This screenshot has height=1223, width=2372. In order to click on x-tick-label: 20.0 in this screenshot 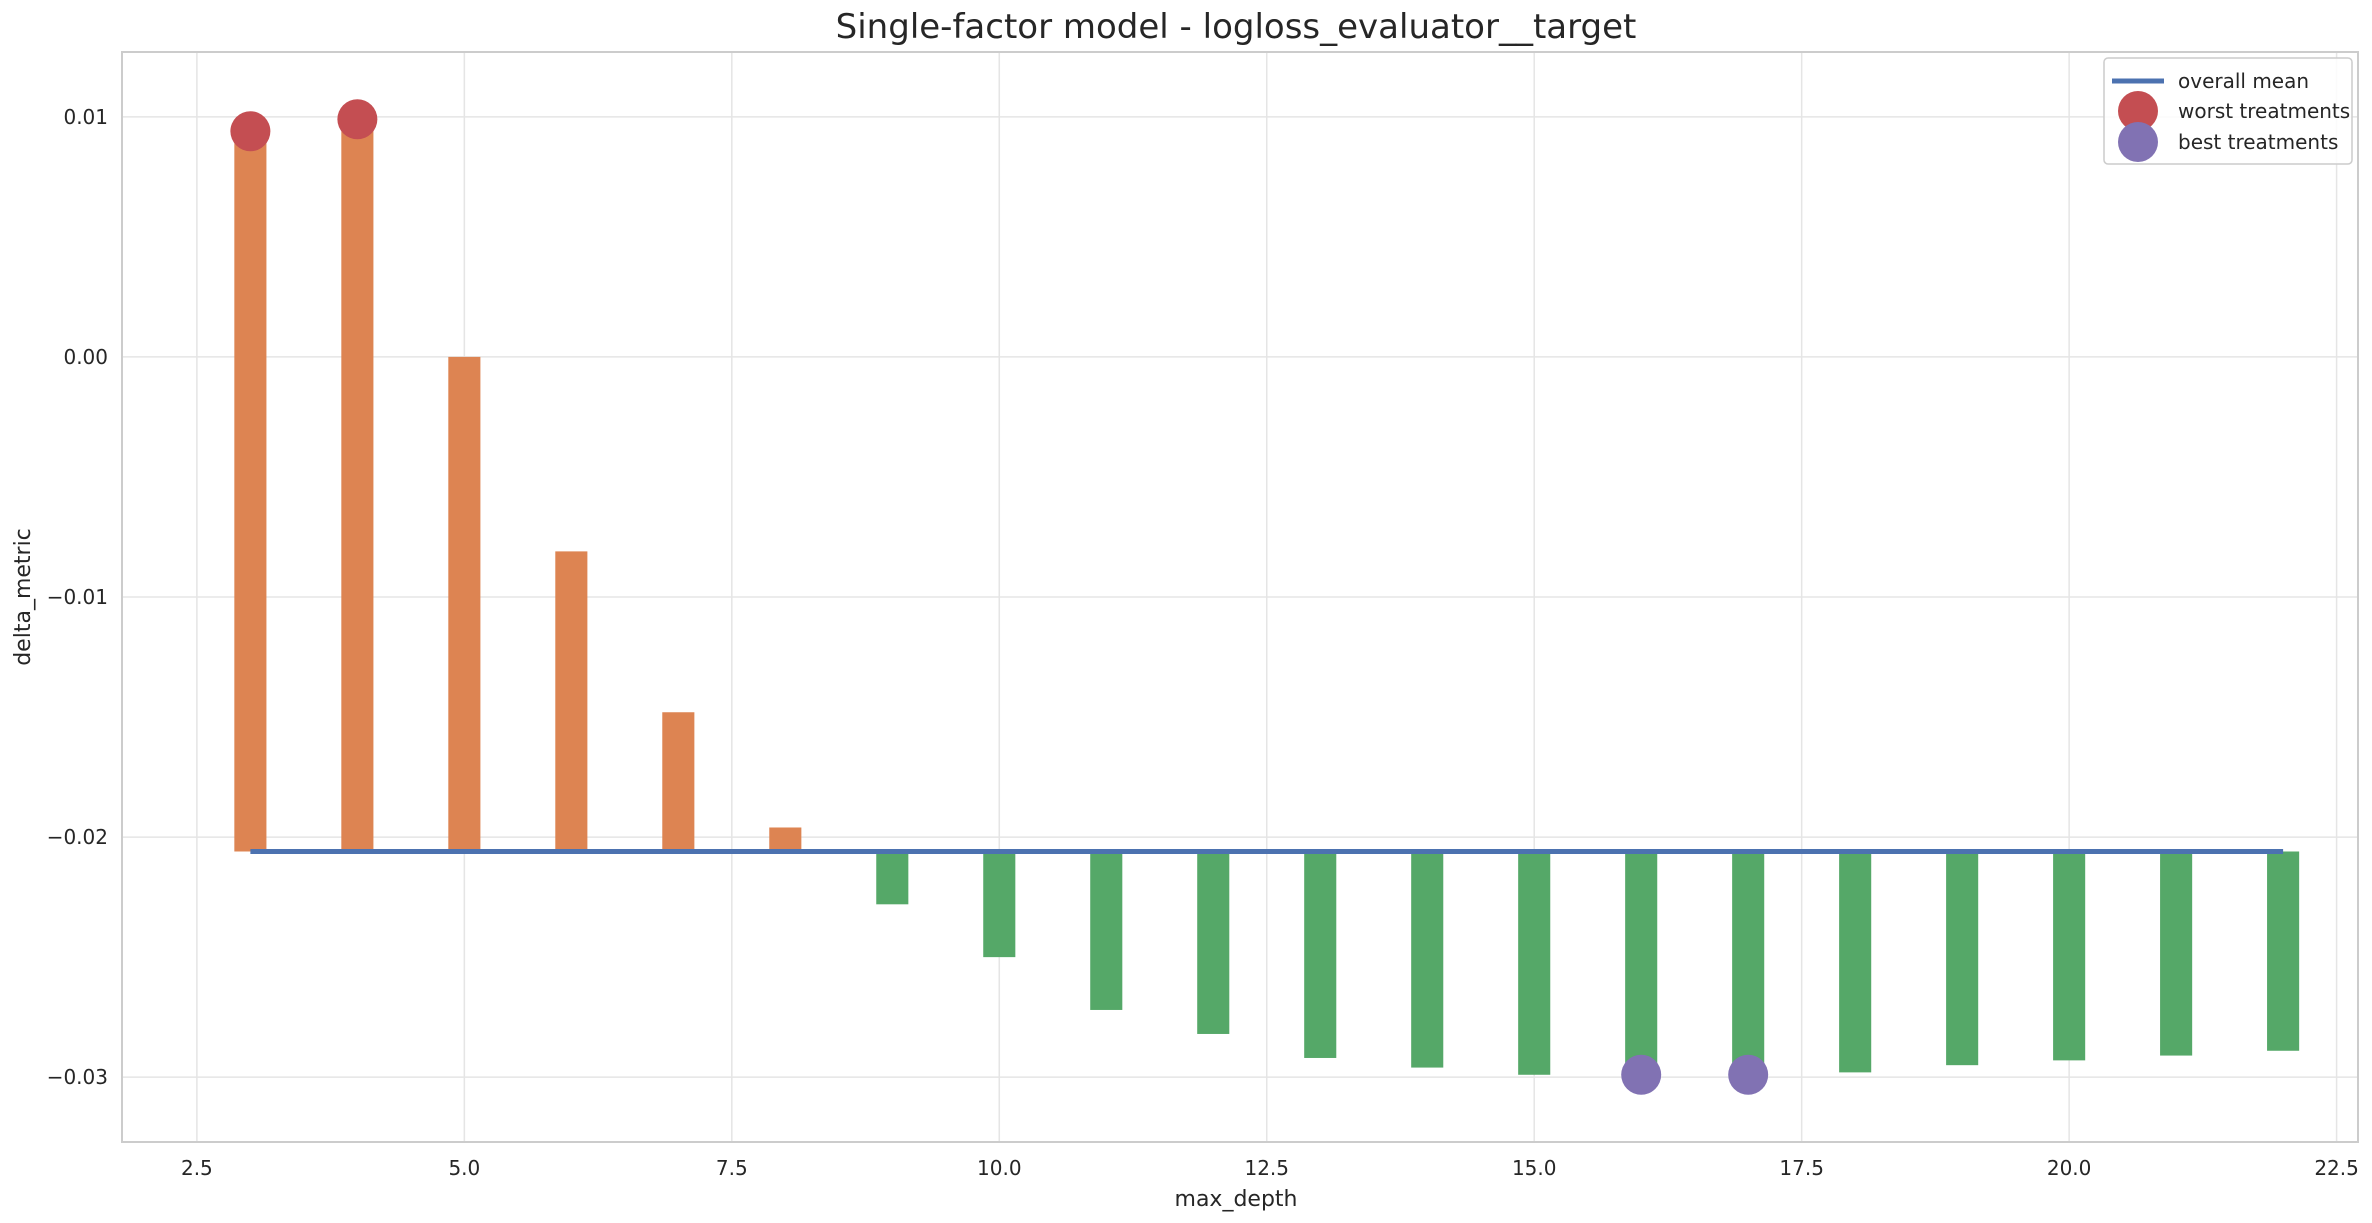, I will do `click(2069, 1168)`.